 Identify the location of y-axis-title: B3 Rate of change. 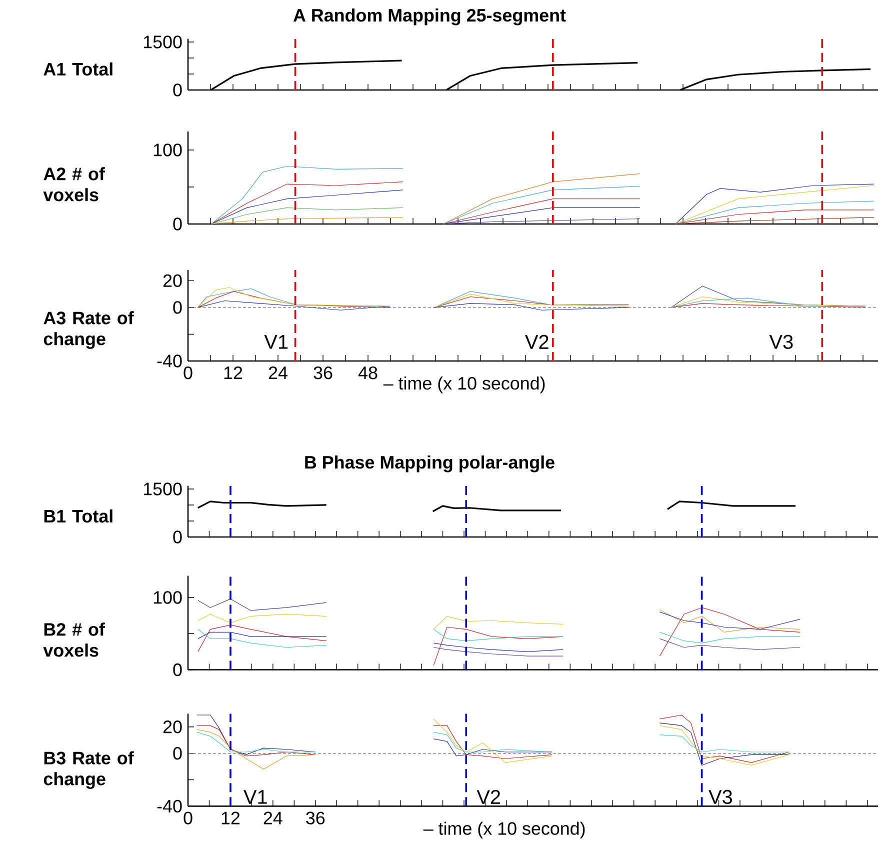
(89, 770).